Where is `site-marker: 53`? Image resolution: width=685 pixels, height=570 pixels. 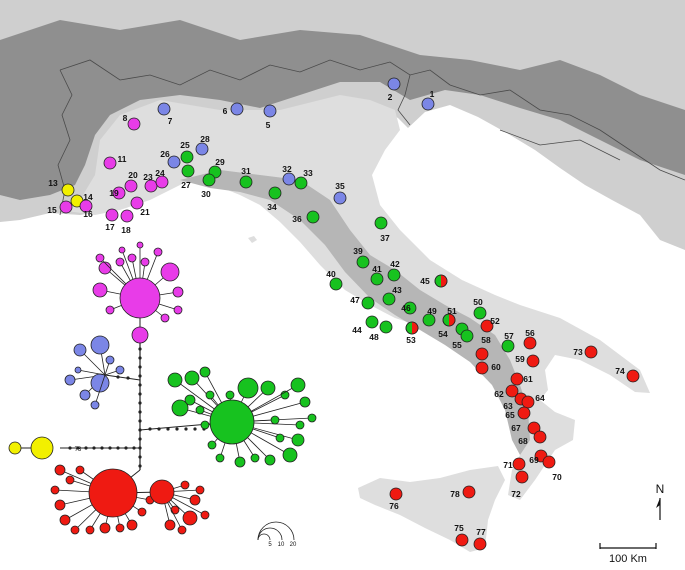
site-marker: 53 is located at coordinates (412, 333).